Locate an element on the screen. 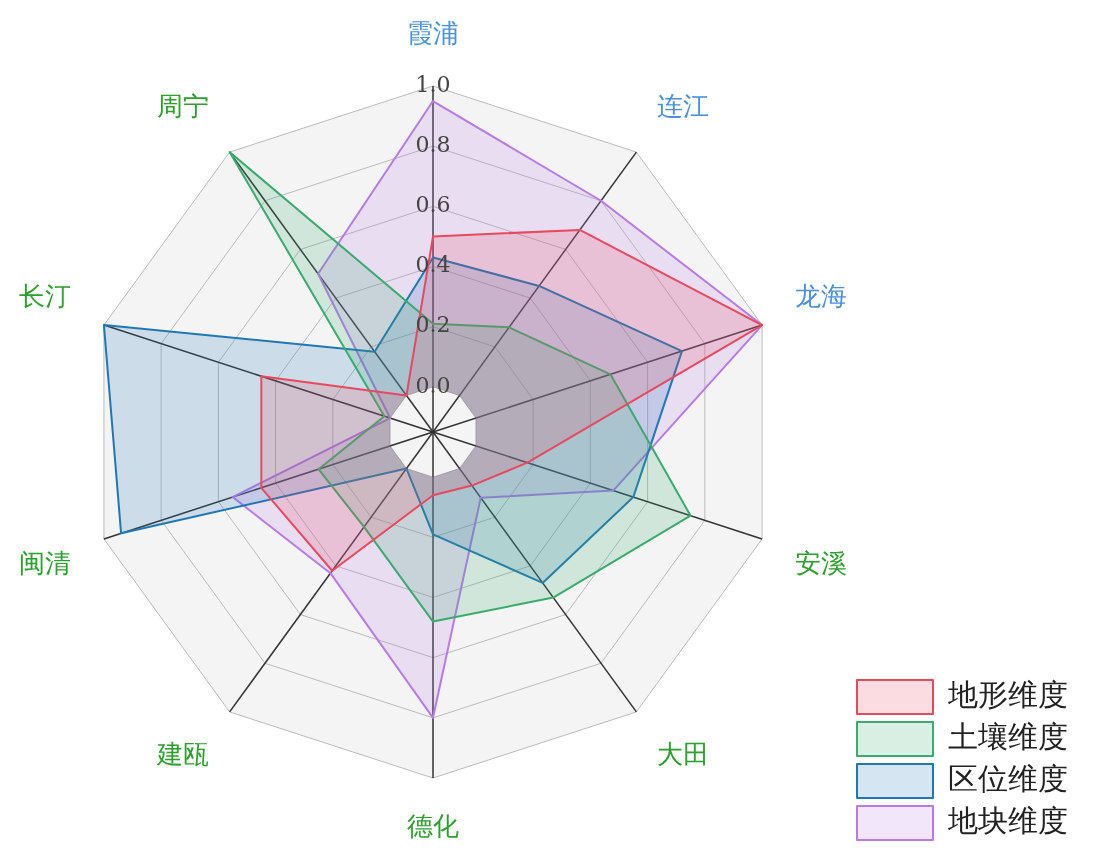 This screenshot has height=865, width=1096. spoke-label: 大田 is located at coordinates (682, 753).